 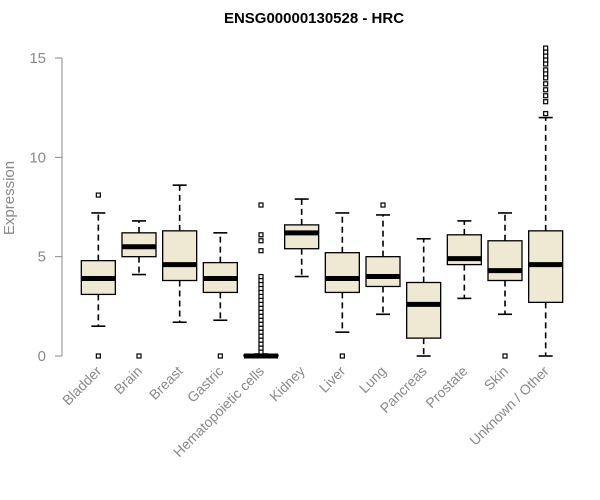 I want to click on x-tick-label: Liver, so click(x=332, y=379).